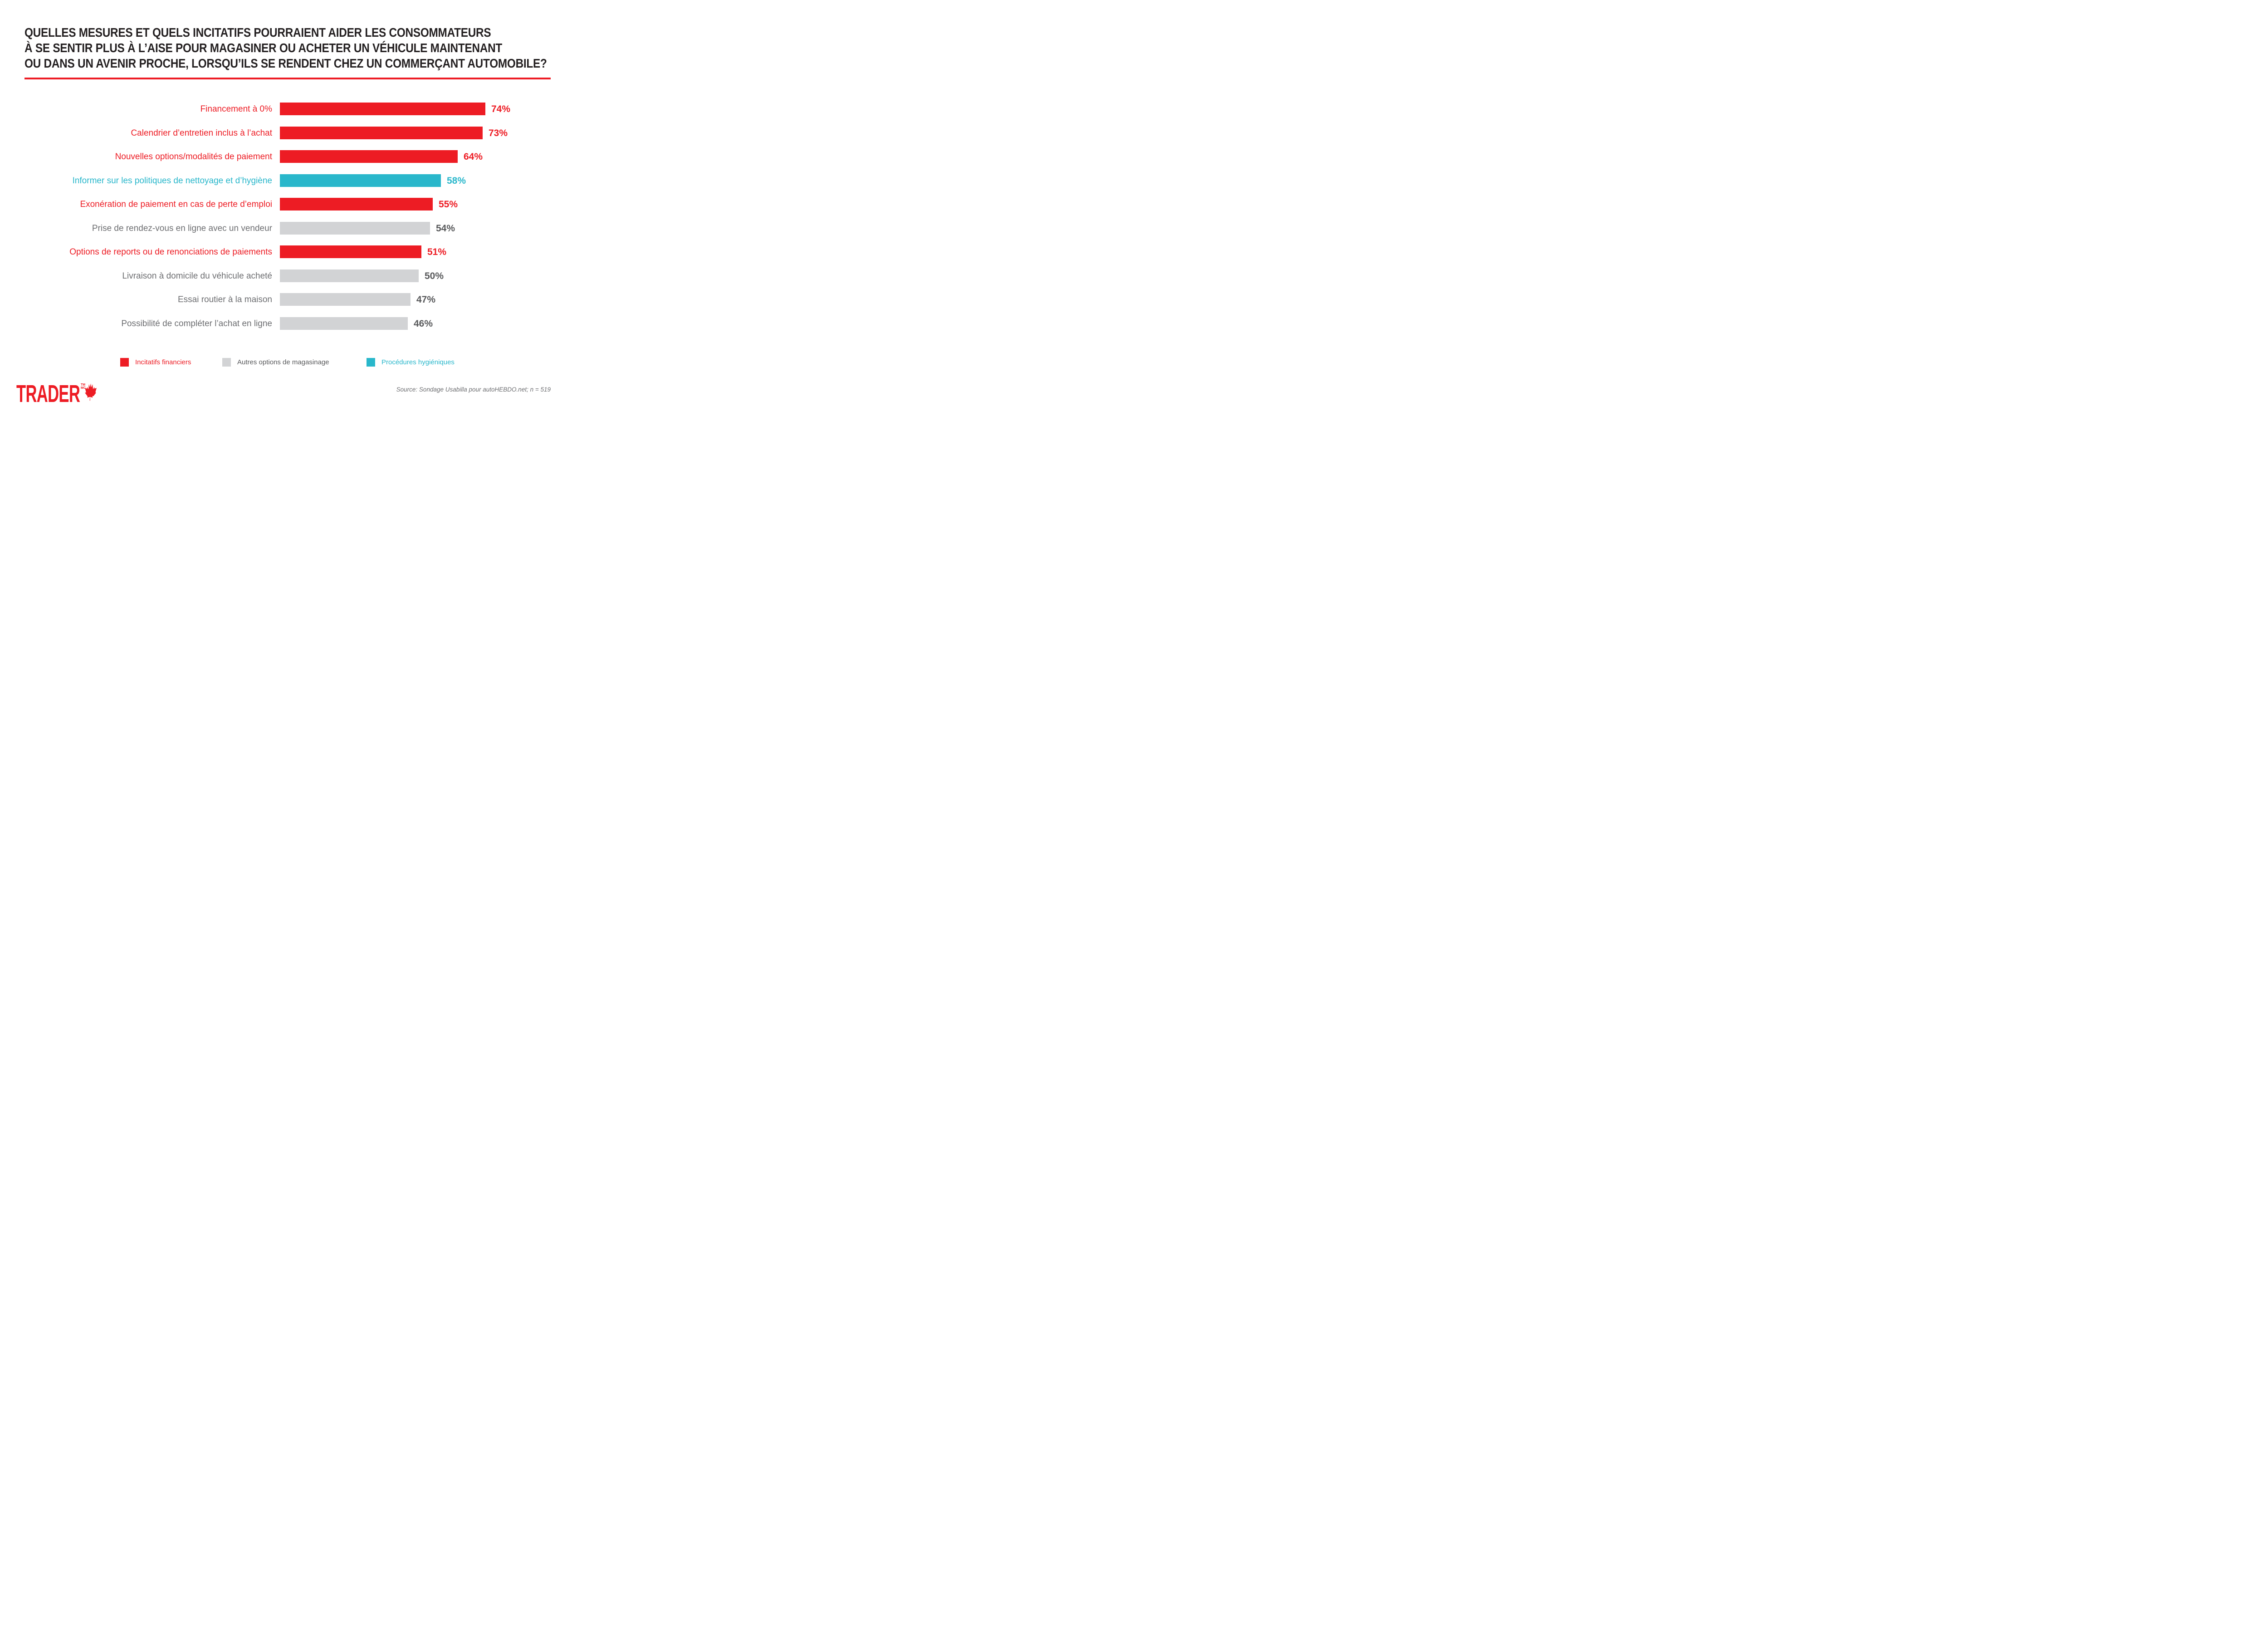  What do you see at coordinates (48, 393) in the screenshot?
I see `trader-logo-text: TRADER` at bounding box center [48, 393].